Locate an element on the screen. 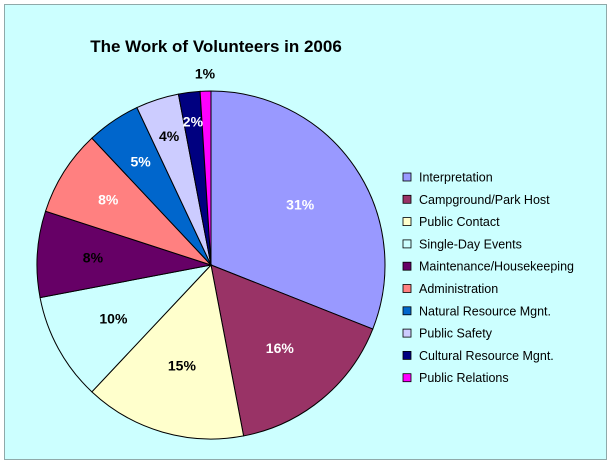  slice-label: 10% is located at coordinates (113, 319).